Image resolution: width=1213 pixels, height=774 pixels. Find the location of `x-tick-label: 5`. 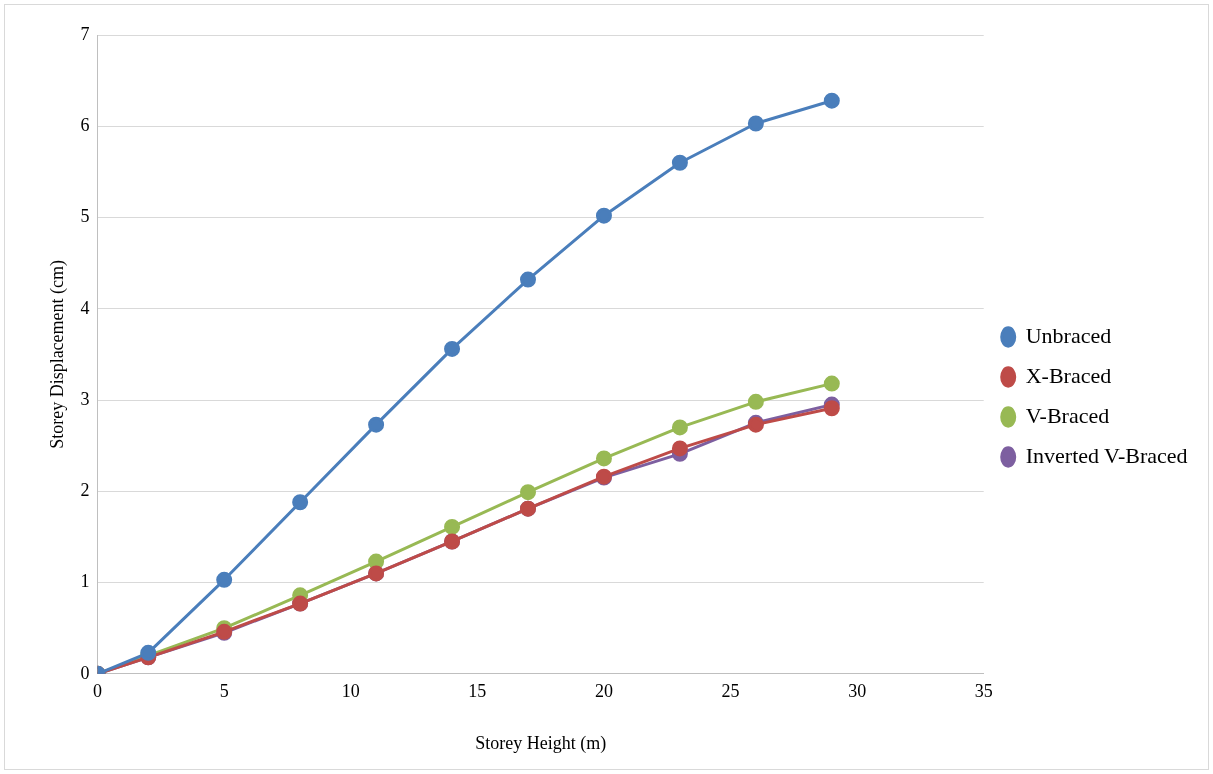

x-tick-label: 5 is located at coordinates (224, 691).